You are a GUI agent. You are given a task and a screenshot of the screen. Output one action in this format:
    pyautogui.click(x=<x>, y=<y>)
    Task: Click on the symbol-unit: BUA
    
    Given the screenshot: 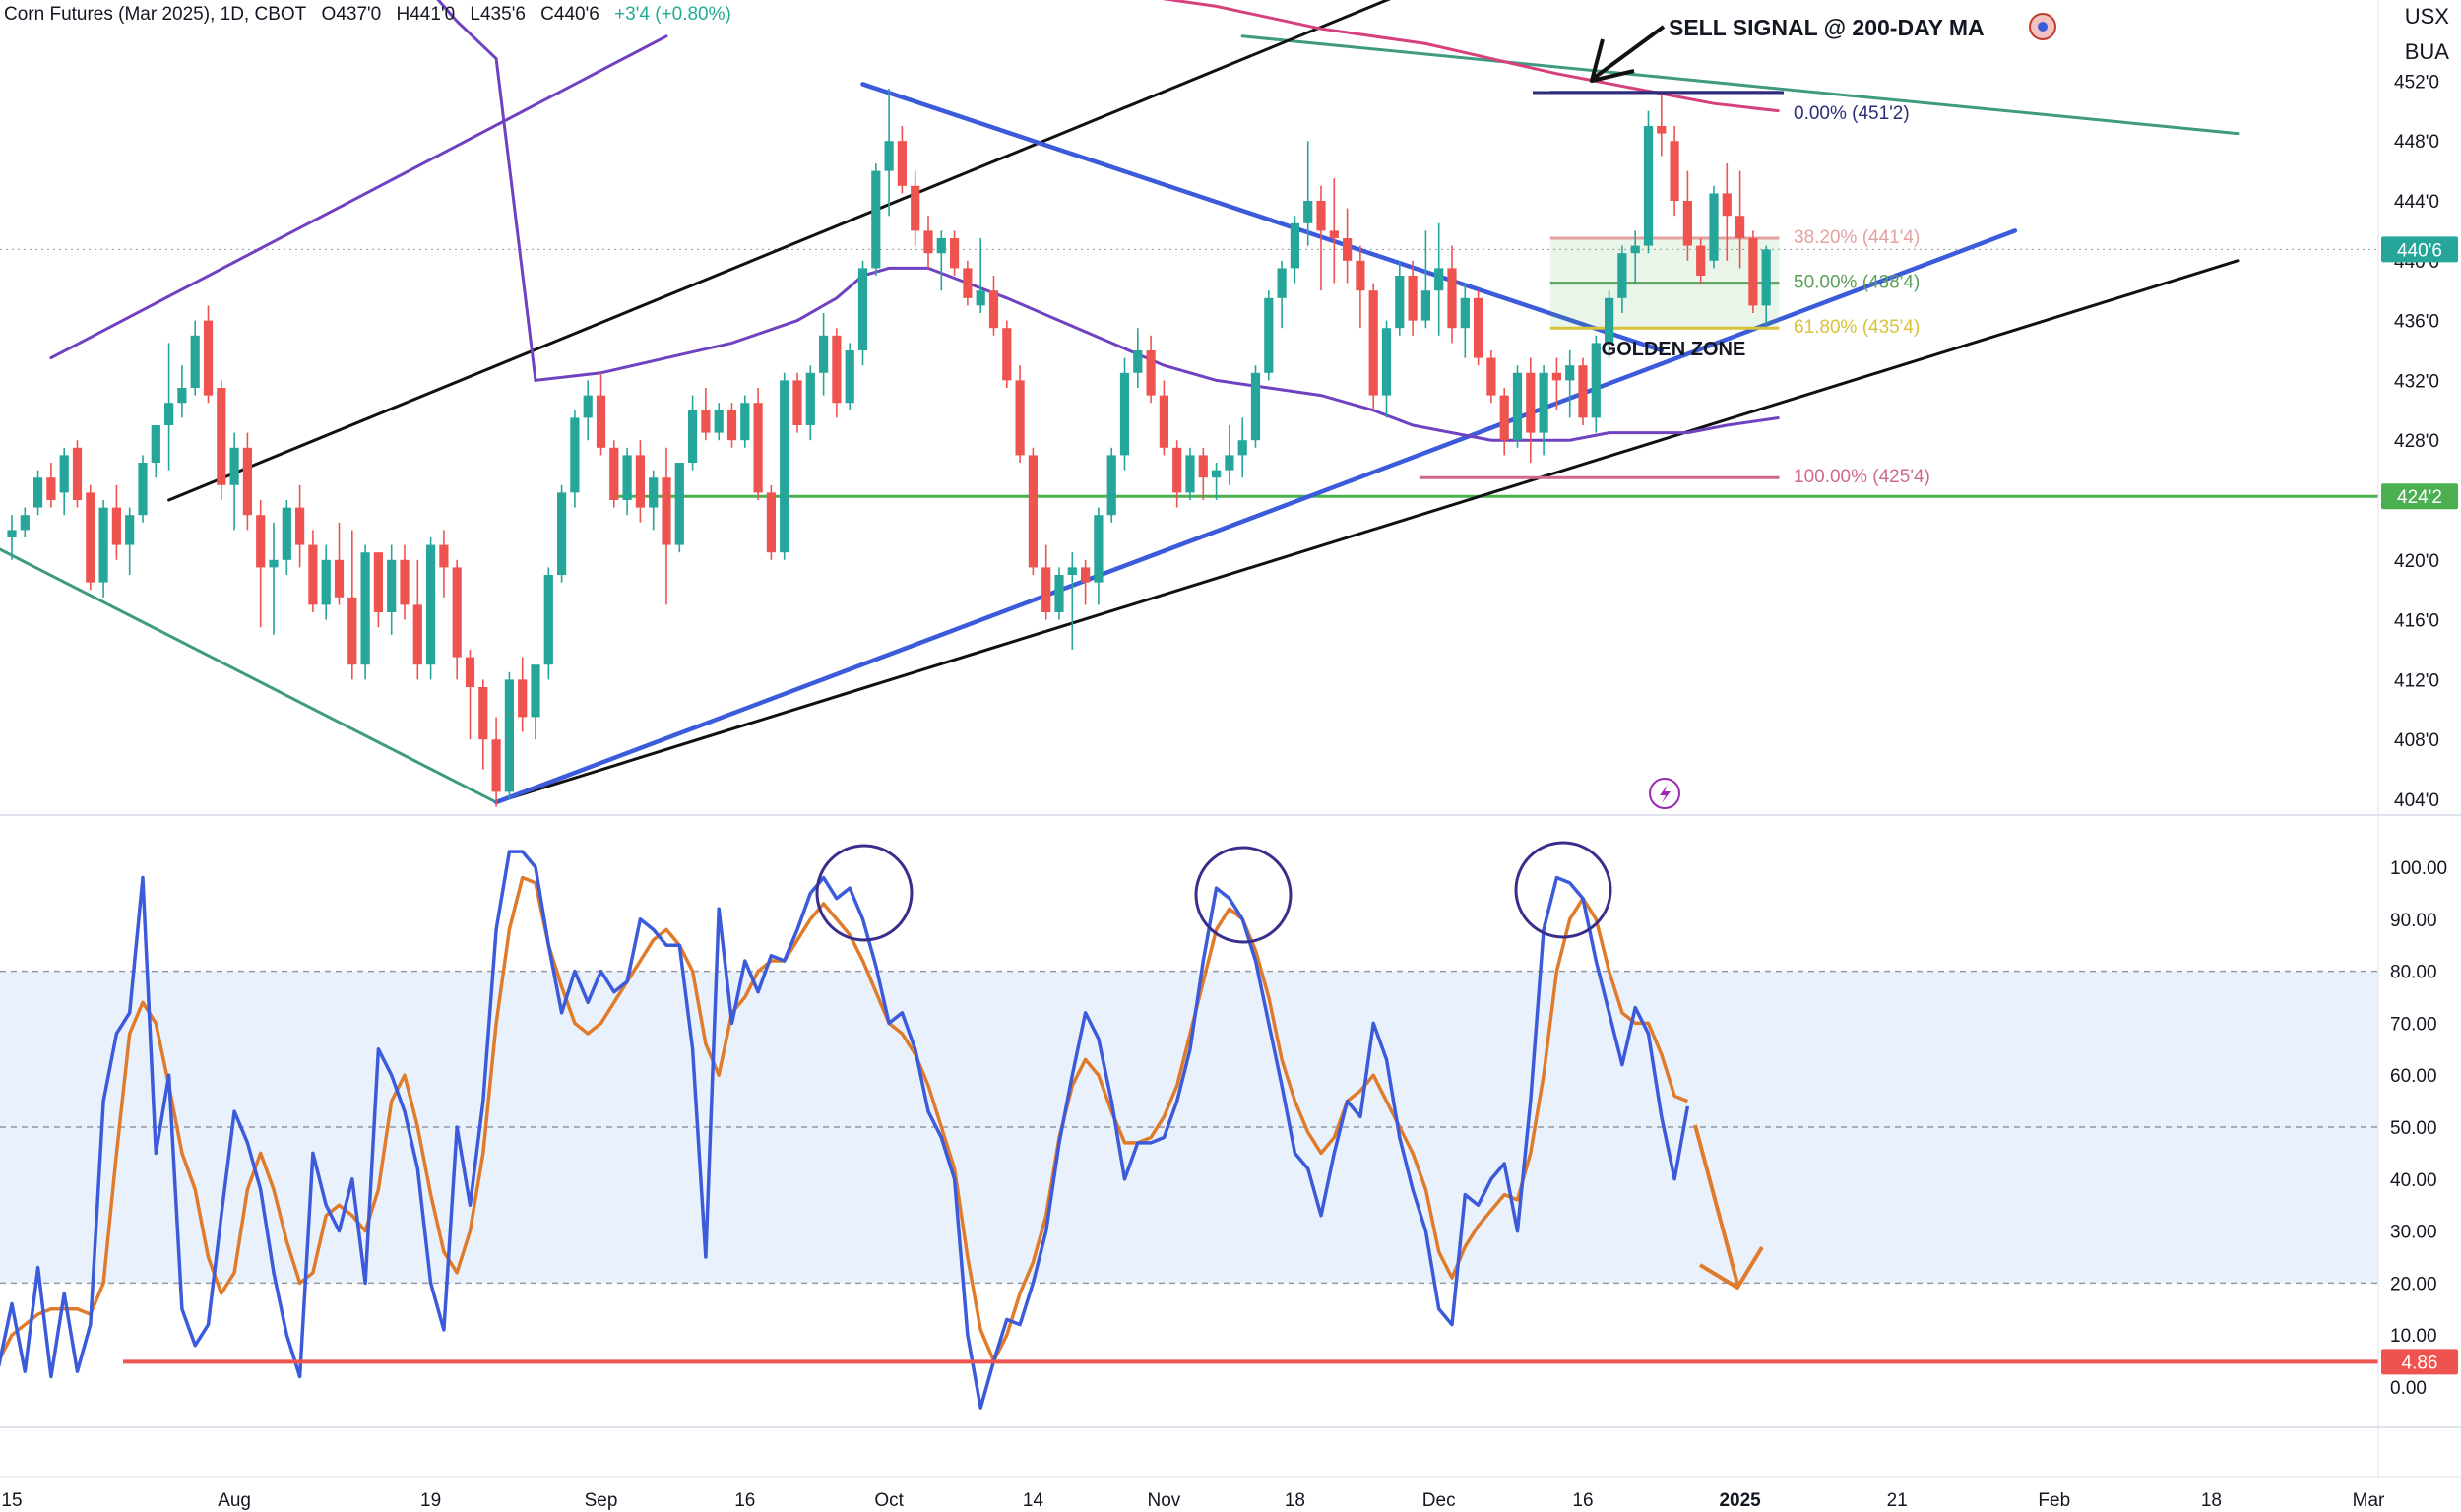 What is the action you would take?
    pyautogui.click(x=2426, y=51)
    